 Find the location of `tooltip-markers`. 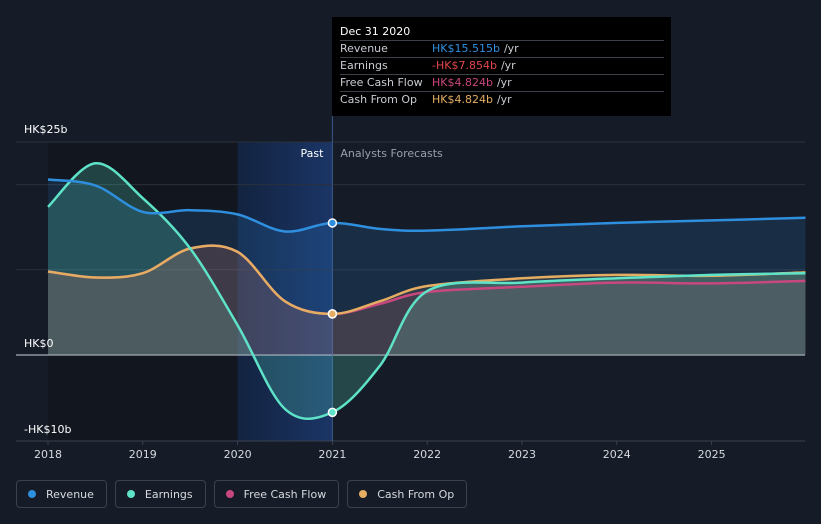

tooltip-markers is located at coordinates (332, 318).